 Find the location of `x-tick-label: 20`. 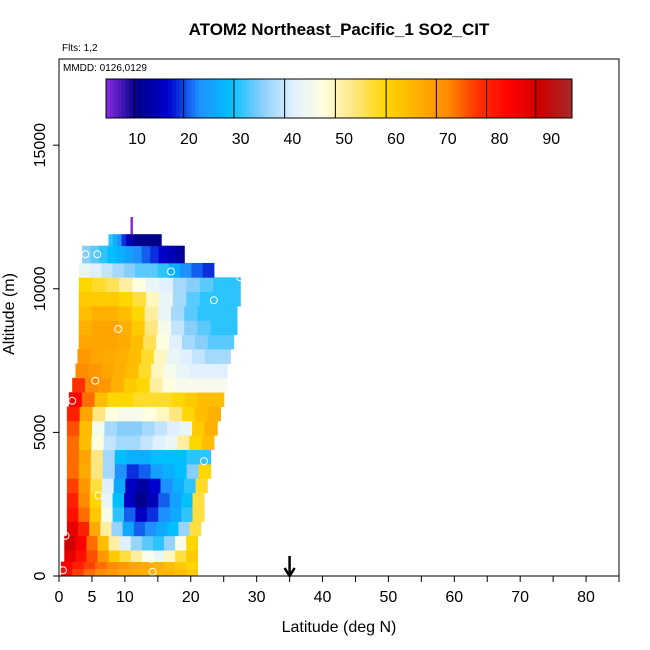

x-tick-label: 20 is located at coordinates (191, 597).